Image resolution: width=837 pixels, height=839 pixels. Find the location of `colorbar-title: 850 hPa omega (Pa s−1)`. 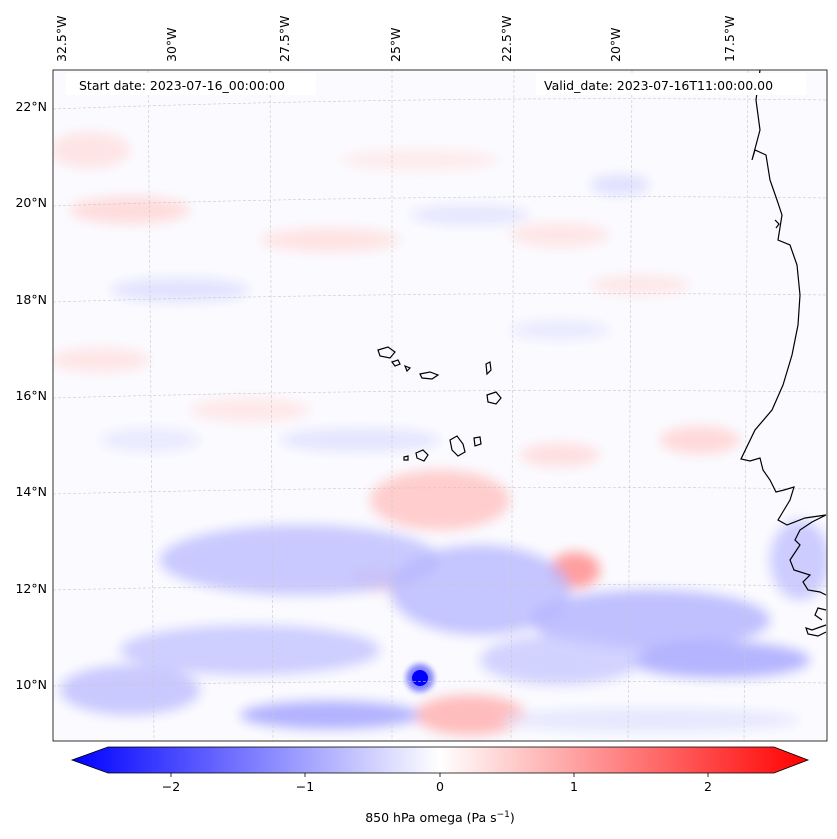

colorbar-title: 850 hPa omega (Pa s−1) is located at coordinates (440, 817).